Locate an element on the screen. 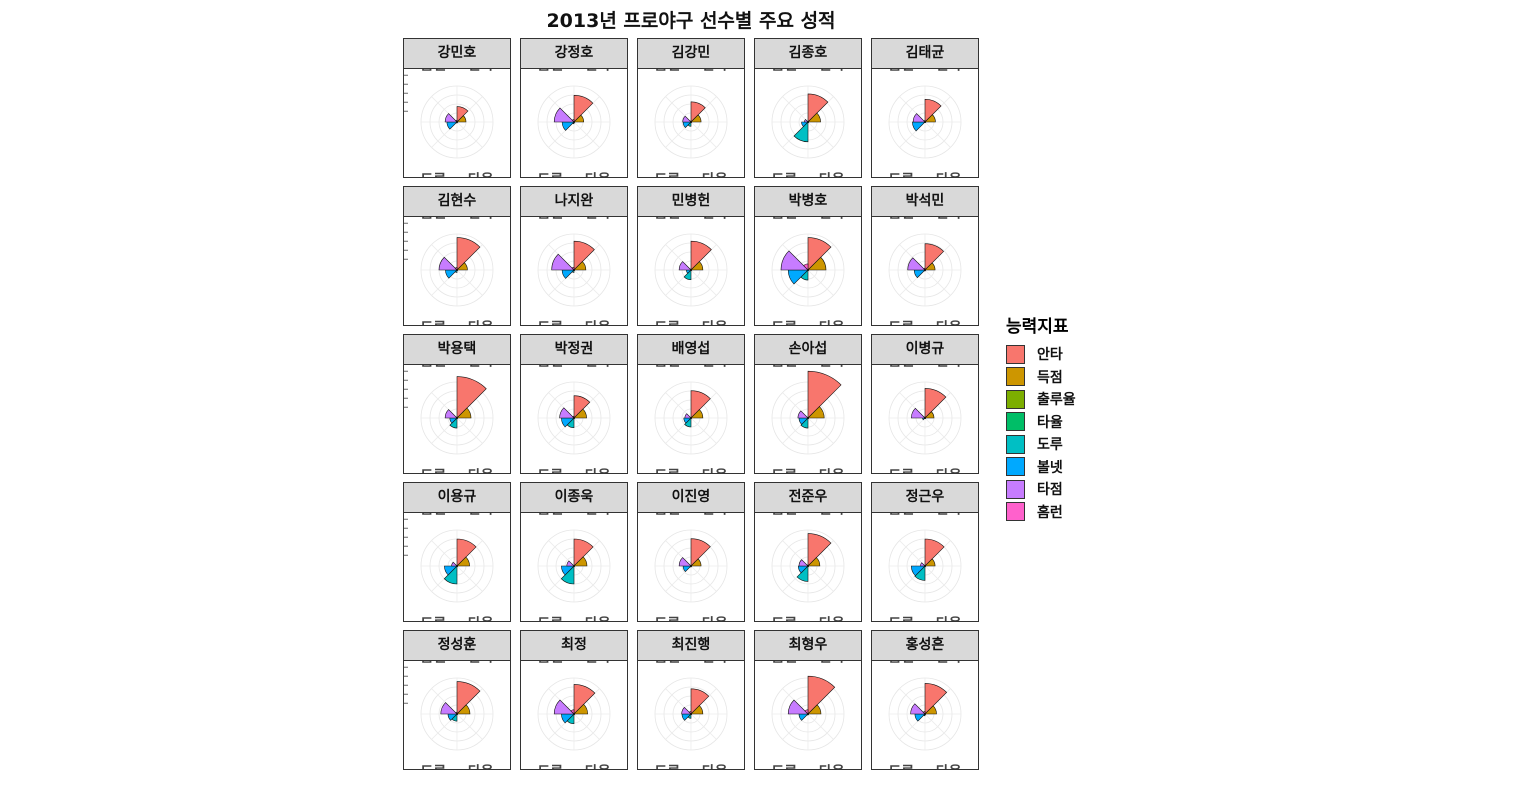  facet-panel: 이종욱안타특점출루율타율도루볼넷타점홈런 is located at coordinates (574, 552).